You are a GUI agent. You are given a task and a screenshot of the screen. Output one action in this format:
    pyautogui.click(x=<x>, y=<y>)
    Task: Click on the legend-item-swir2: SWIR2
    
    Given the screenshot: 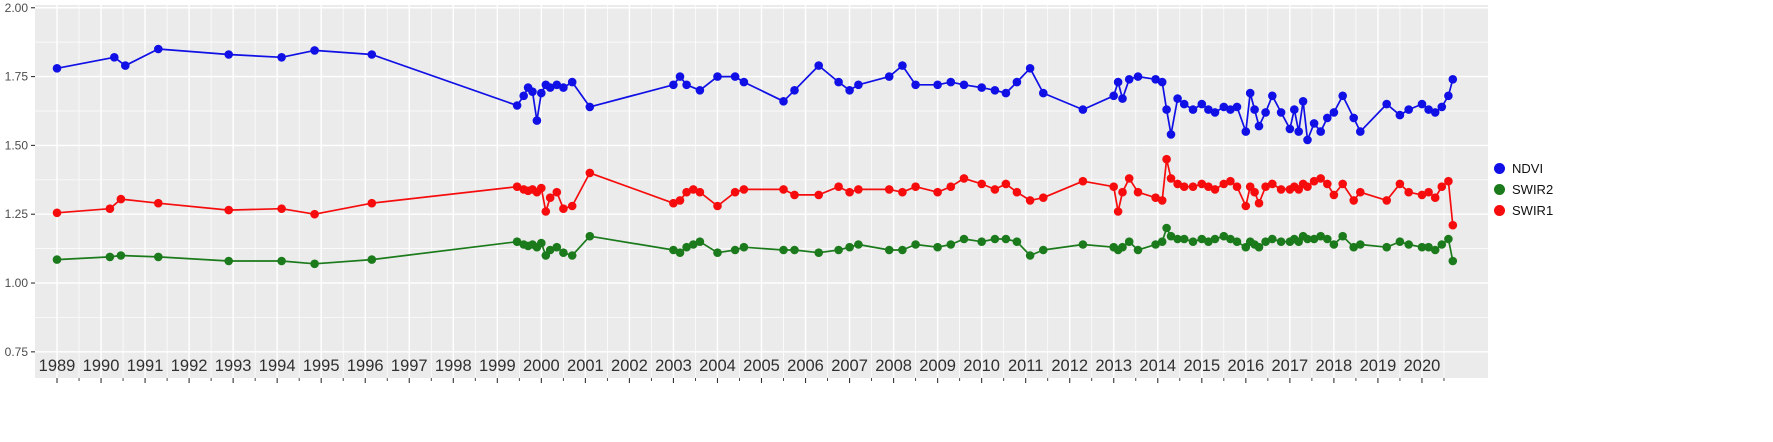 What is the action you would take?
    pyautogui.click(x=1523, y=189)
    